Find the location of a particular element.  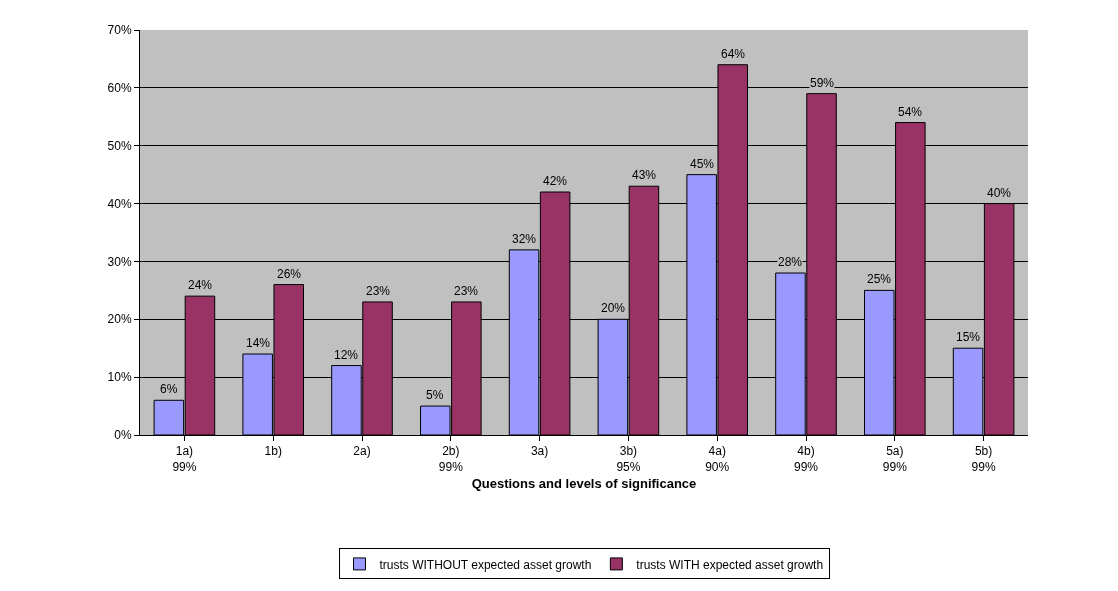

x-tick-label: 5b) 99% is located at coordinates (983, 459).